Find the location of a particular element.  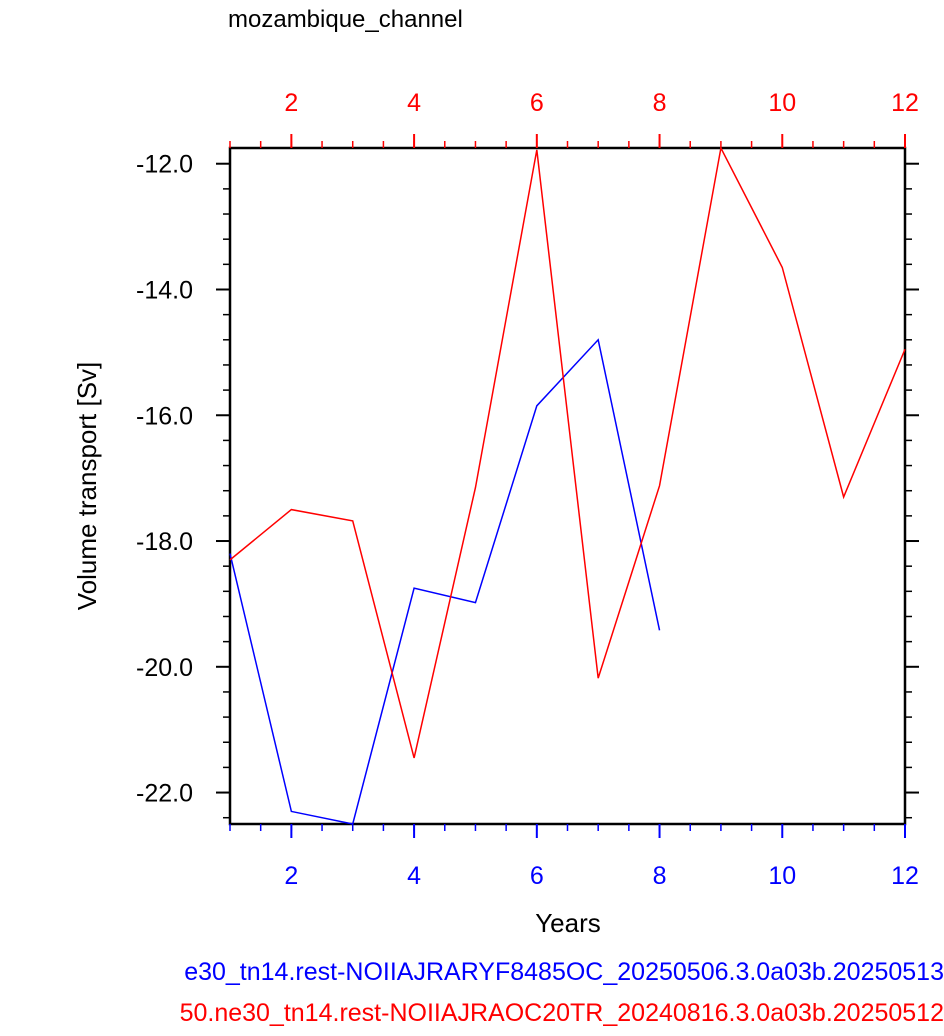

y-tick-label: -14.0 is located at coordinates (164, 290).